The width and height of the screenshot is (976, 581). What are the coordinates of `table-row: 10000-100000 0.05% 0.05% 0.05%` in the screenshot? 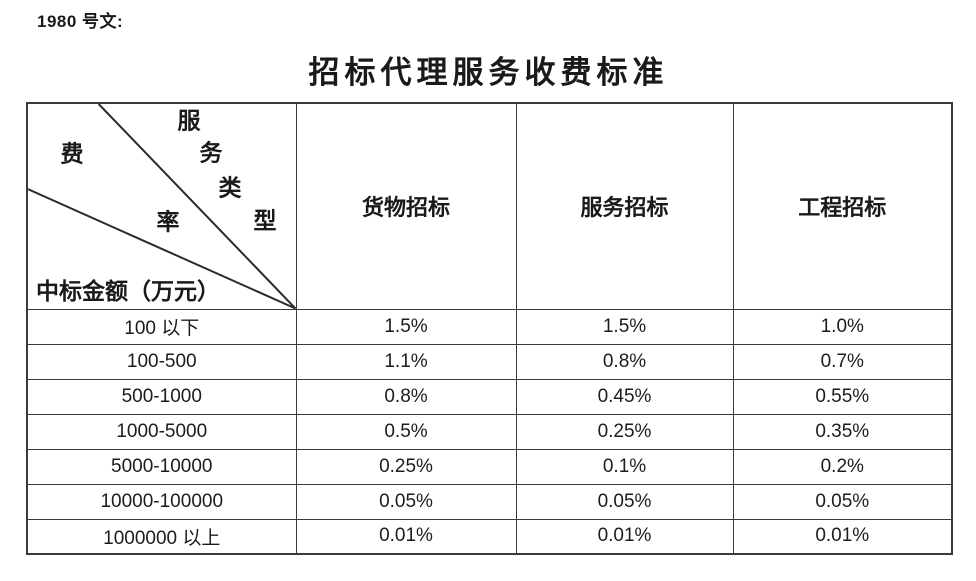 It's located at (489, 501).